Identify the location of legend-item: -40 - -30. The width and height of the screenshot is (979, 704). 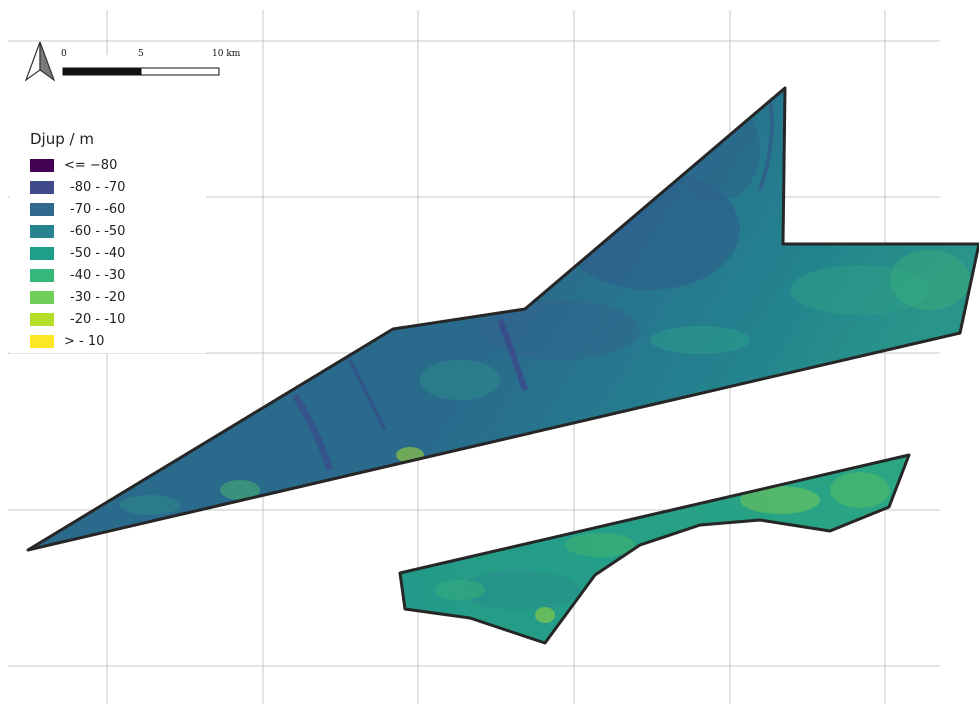
(114, 275).